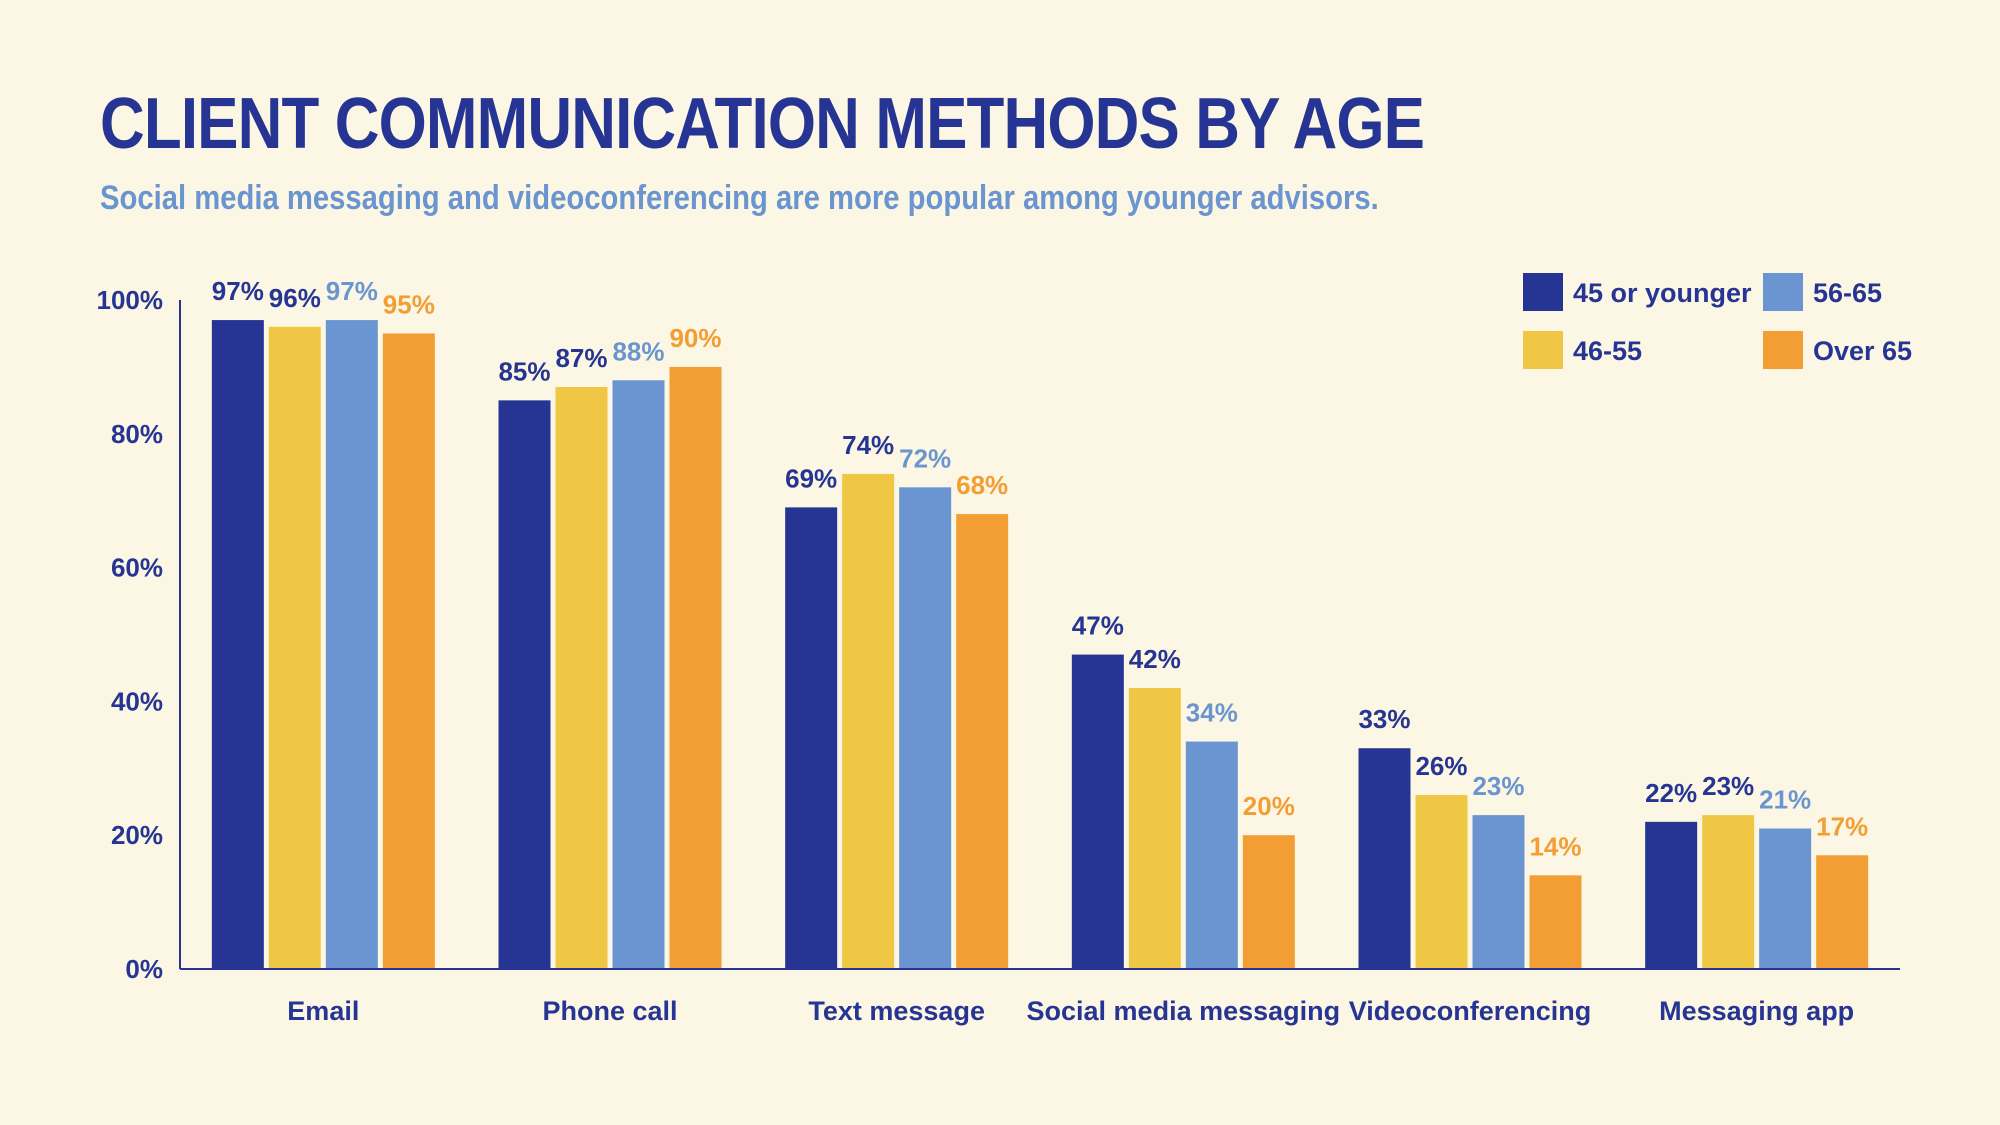  Describe the element at coordinates (137, 434) in the screenshot. I see `y-tick-label: 80%` at that location.